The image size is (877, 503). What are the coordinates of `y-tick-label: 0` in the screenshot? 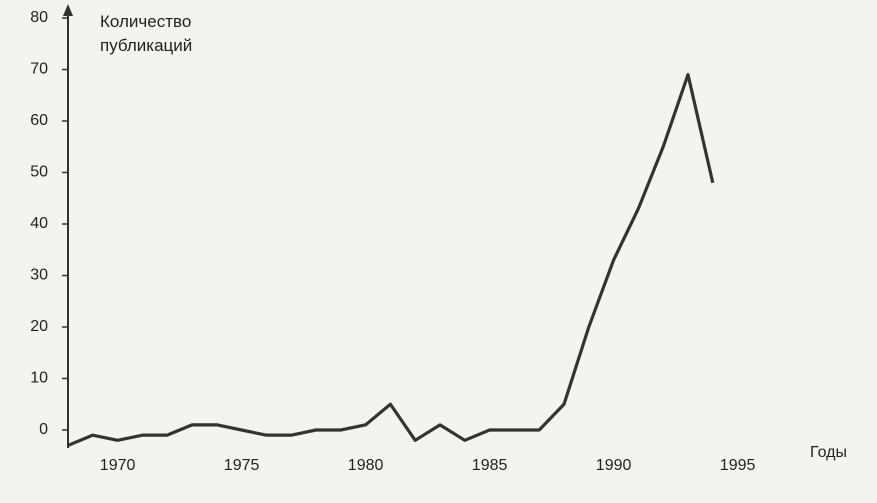 It's located at (43, 429).